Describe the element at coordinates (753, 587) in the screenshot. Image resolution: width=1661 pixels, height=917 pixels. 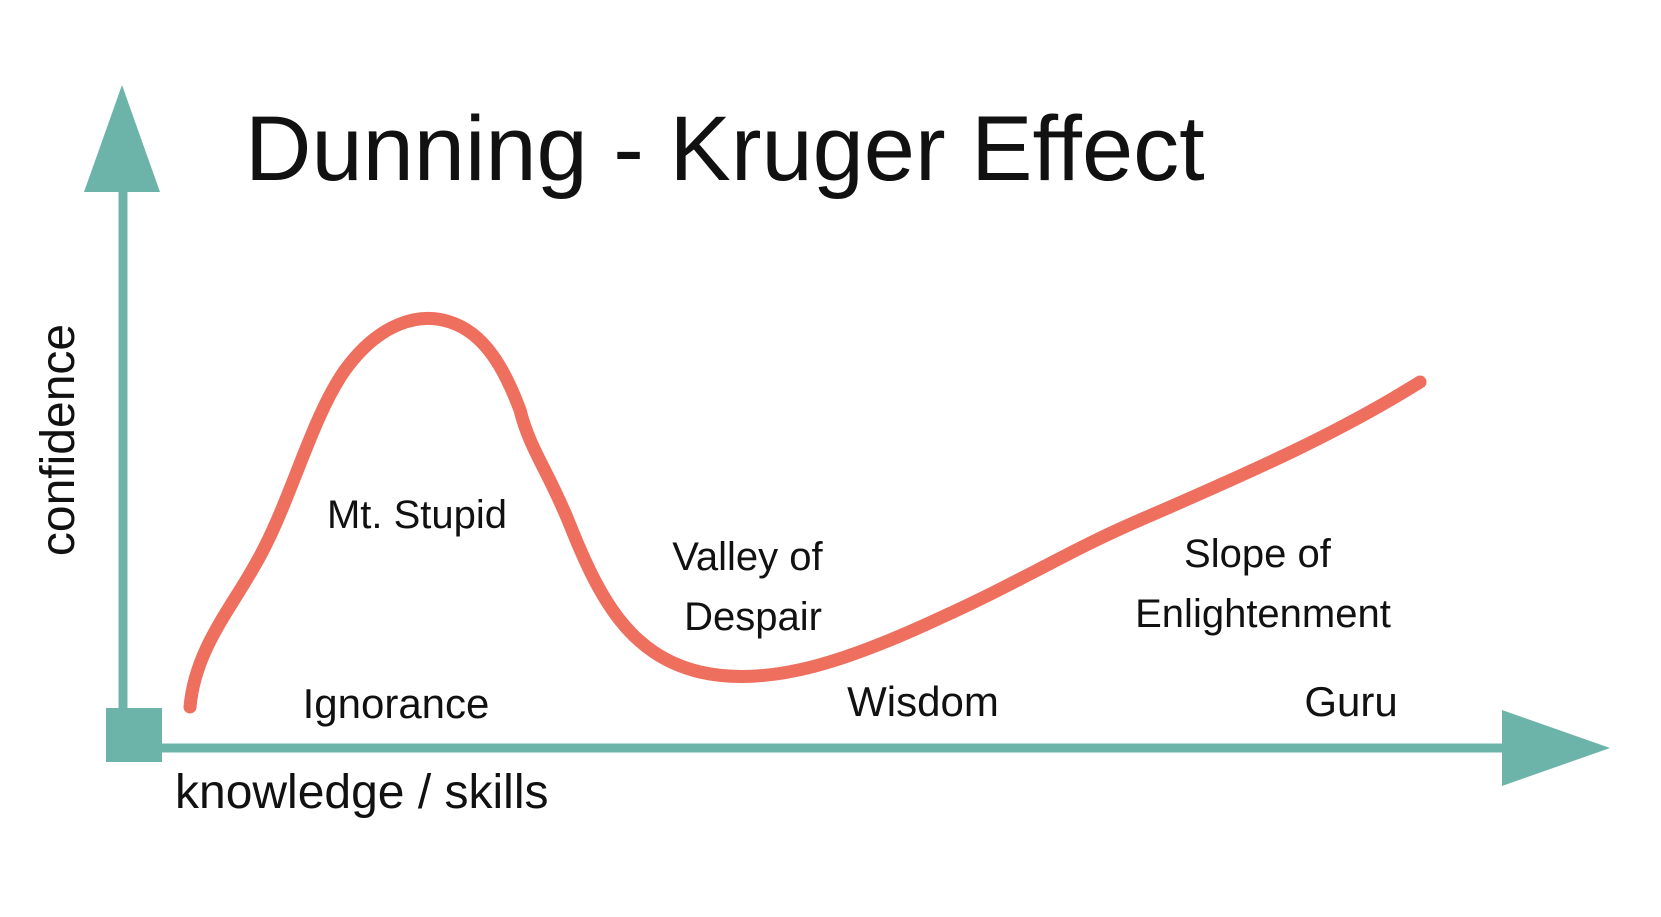
I see `region-valley-of-despair-label: Valley of Despair` at that location.